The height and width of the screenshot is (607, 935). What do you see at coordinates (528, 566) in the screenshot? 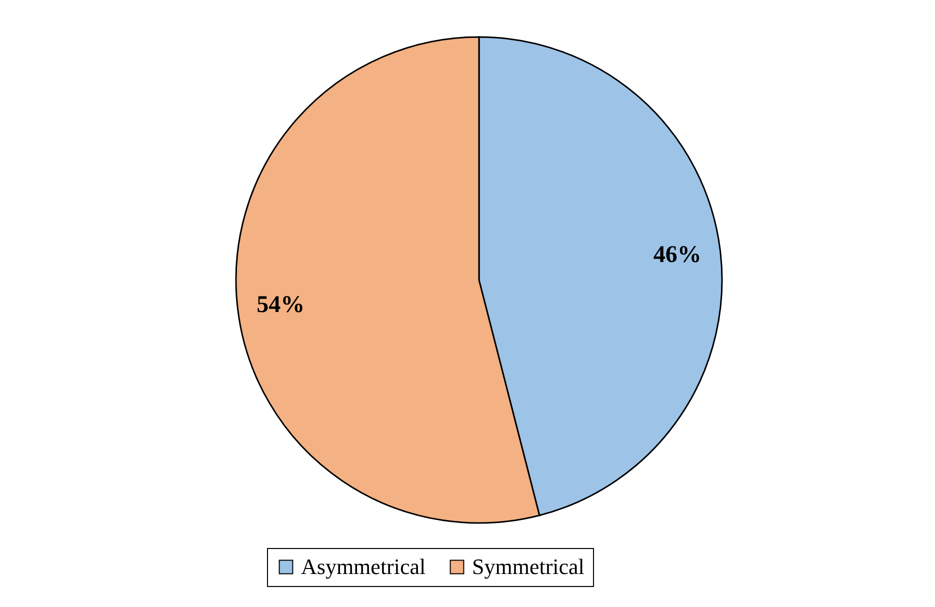
I see `legend-label: Symmetrical` at bounding box center [528, 566].